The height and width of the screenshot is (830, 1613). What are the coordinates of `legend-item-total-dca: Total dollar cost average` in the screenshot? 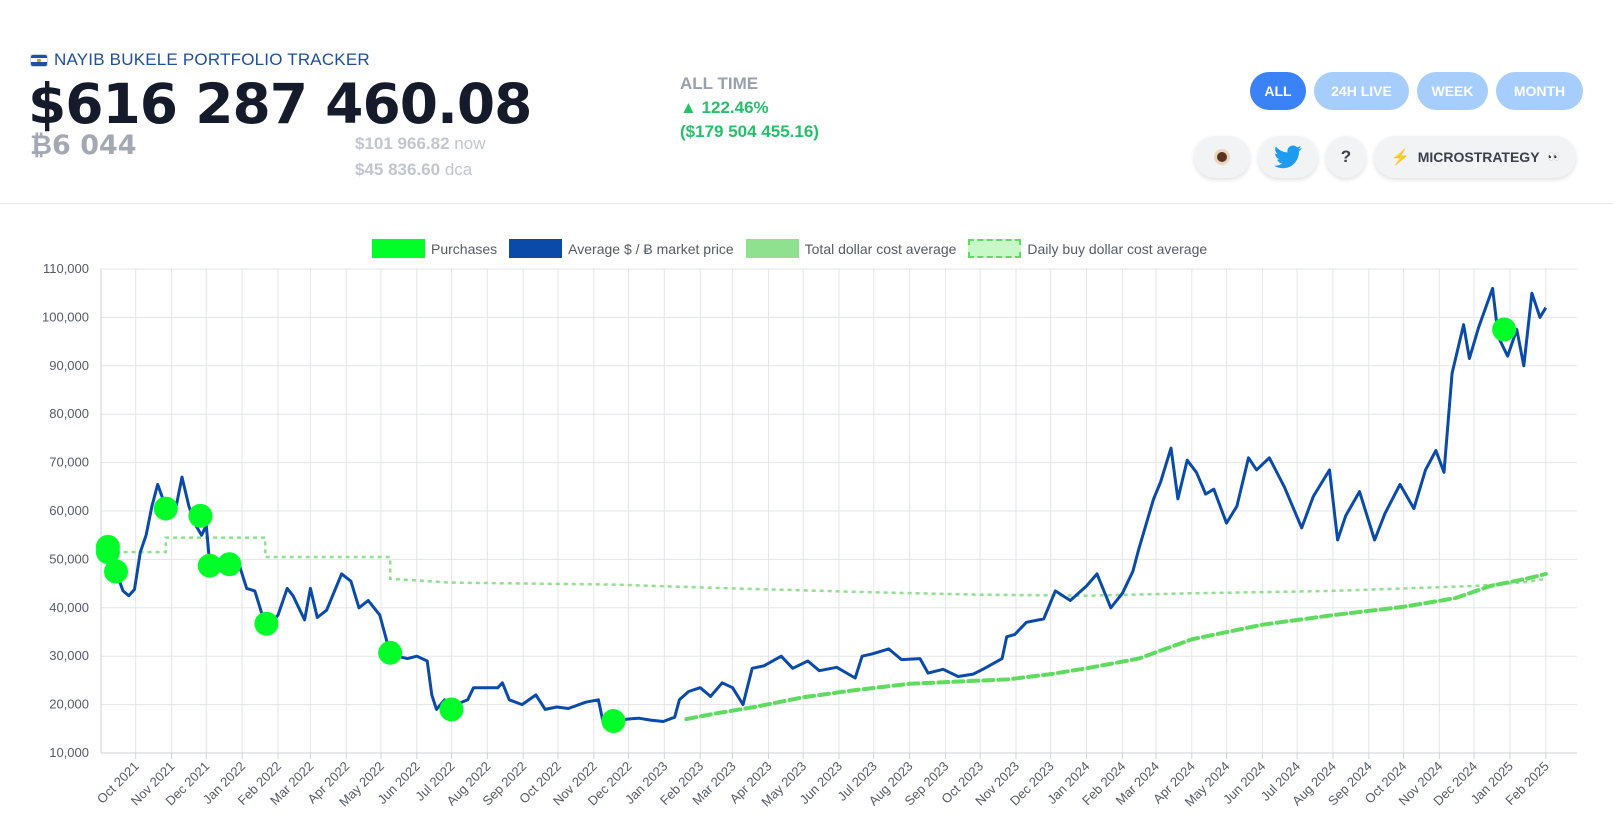 It's located at (851, 248).